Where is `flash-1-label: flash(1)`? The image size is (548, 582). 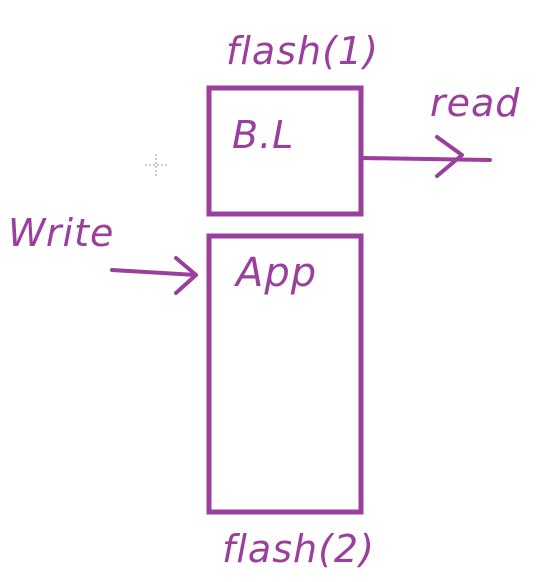 flash-1-label: flash(1) is located at coordinates (302, 51).